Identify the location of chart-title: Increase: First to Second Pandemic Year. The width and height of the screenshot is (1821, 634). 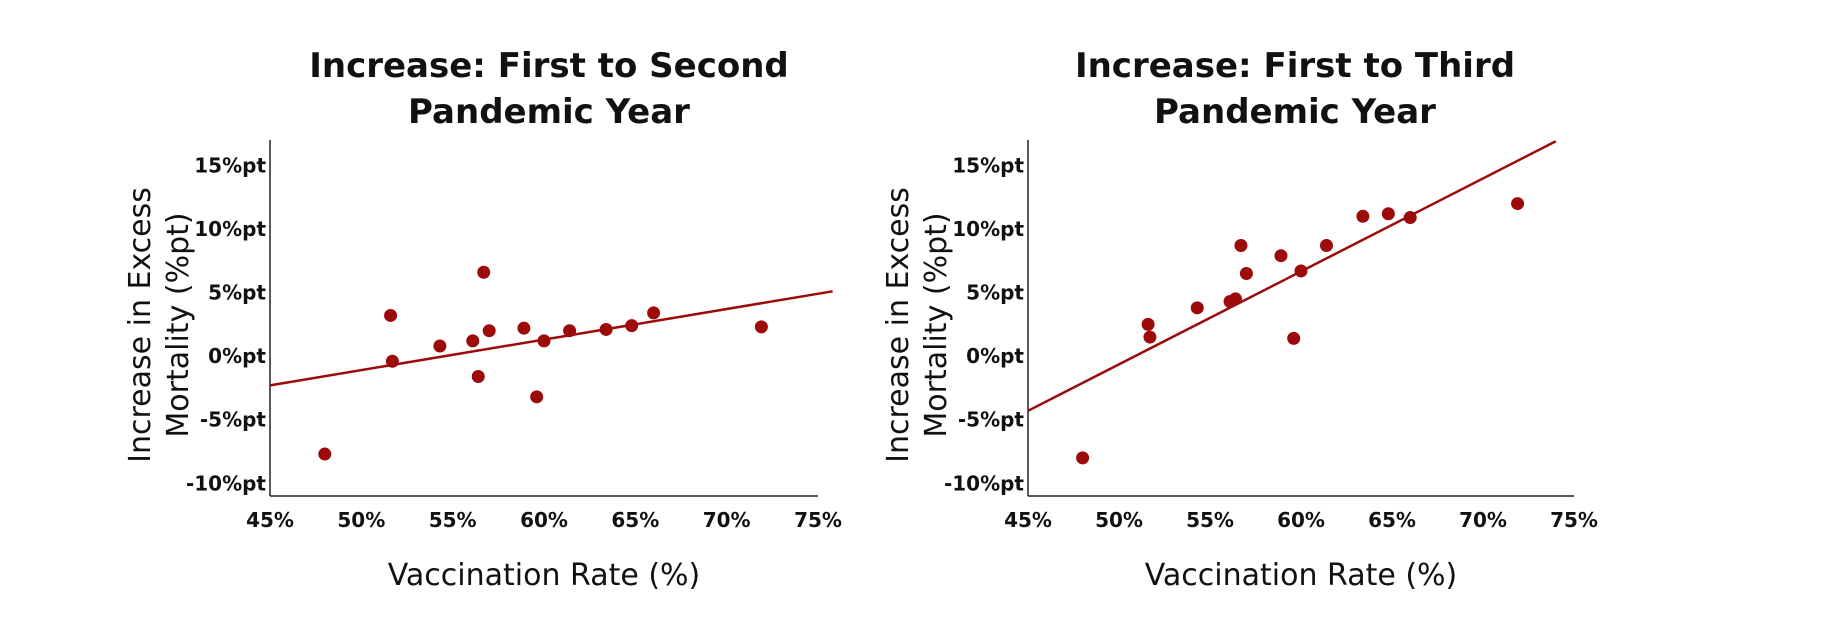
(549, 89).